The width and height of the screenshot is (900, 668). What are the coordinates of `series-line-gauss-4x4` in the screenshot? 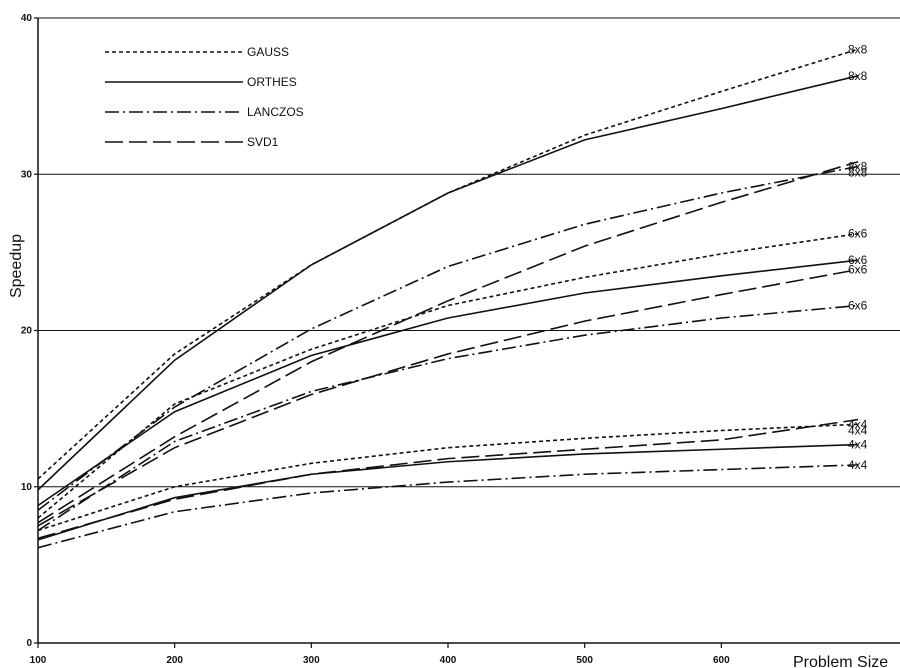 It's located at (448, 477).